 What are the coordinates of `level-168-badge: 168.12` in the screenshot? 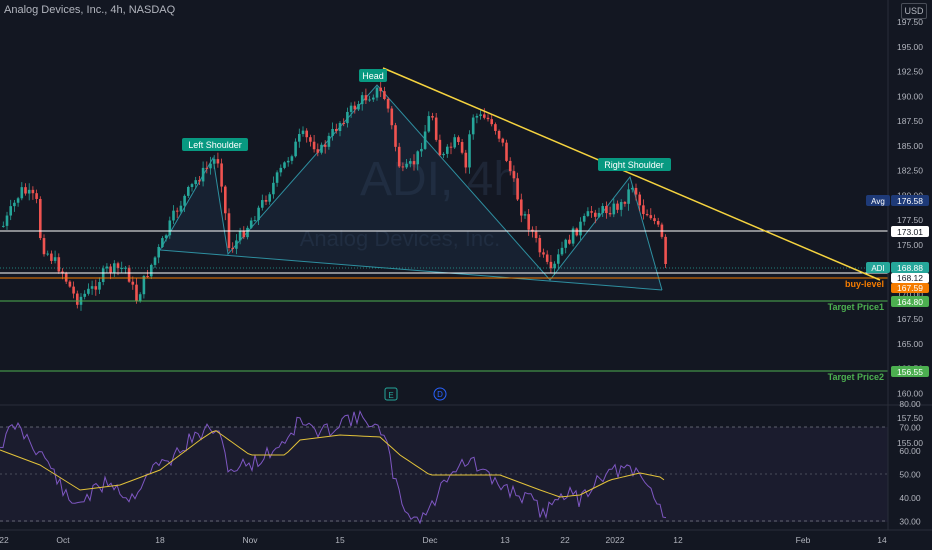 It's located at (910, 278).